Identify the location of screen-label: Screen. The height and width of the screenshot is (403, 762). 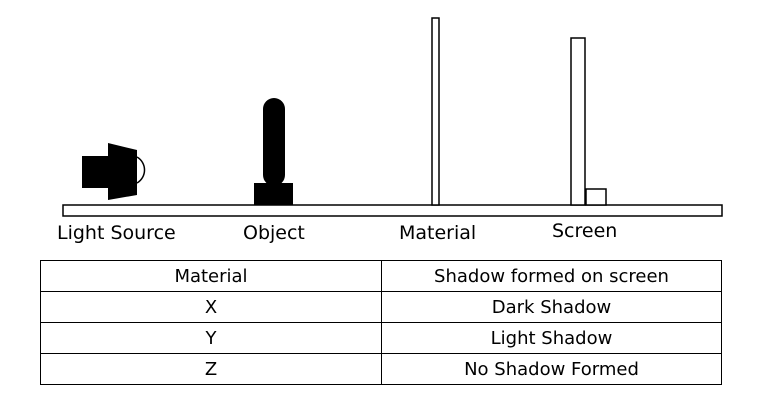
(585, 231).